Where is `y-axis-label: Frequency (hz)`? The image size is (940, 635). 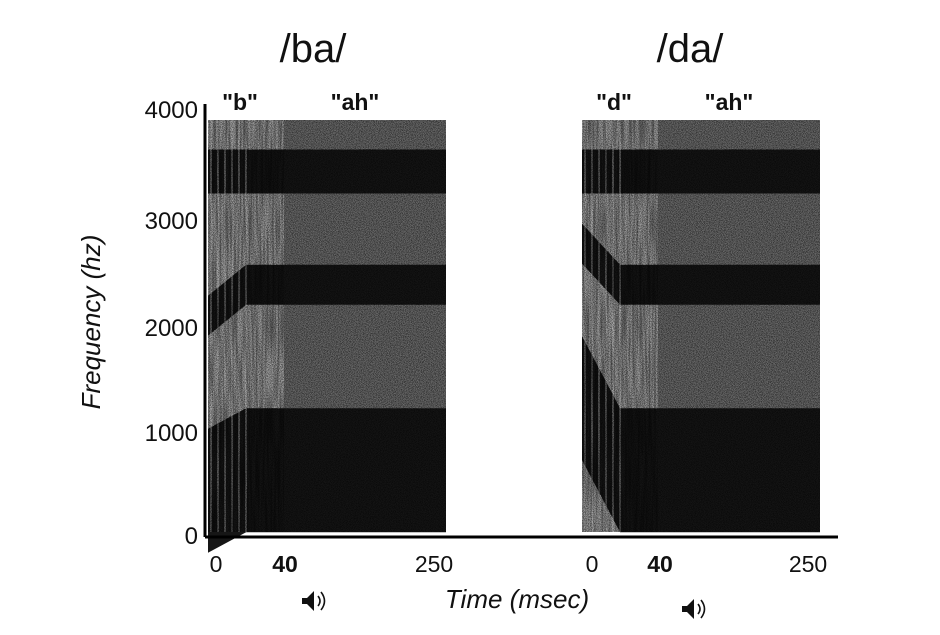 y-axis-label: Frequency (hz) is located at coordinates (91, 322).